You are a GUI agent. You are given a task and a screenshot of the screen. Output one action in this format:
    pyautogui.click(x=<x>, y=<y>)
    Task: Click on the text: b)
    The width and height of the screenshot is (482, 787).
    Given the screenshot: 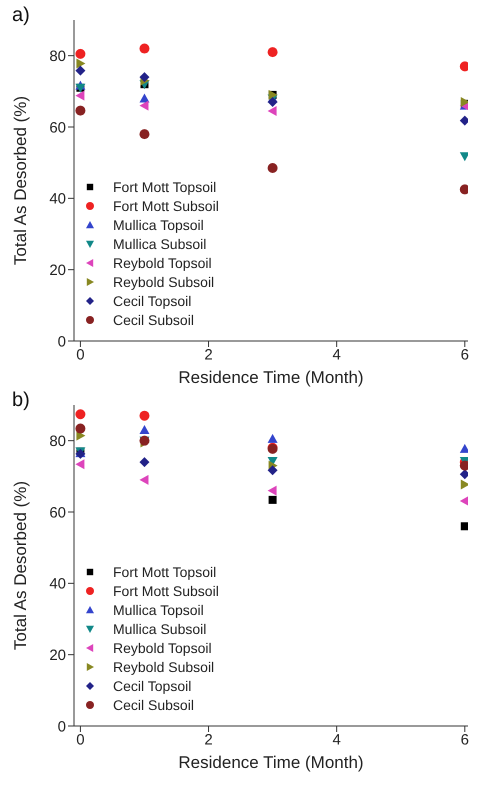 What is the action you would take?
    pyautogui.click(x=21, y=400)
    